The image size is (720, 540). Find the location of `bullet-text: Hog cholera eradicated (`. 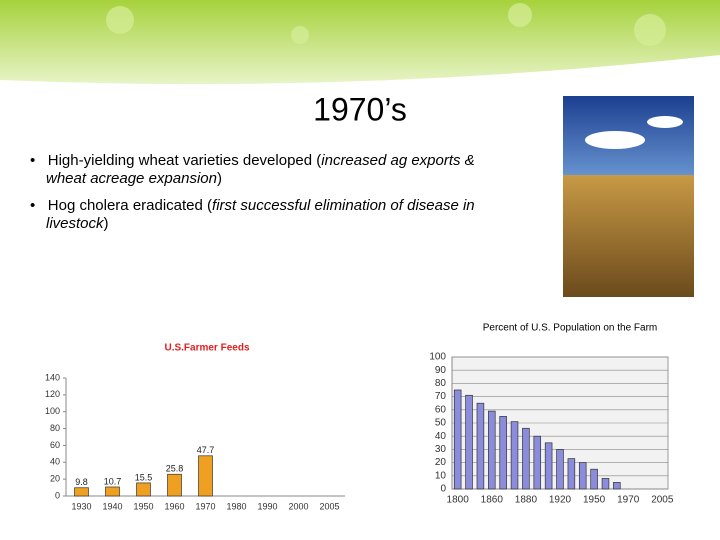

bullet-text: Hog cholera eradicated ( is located at coordinates (130, 205).